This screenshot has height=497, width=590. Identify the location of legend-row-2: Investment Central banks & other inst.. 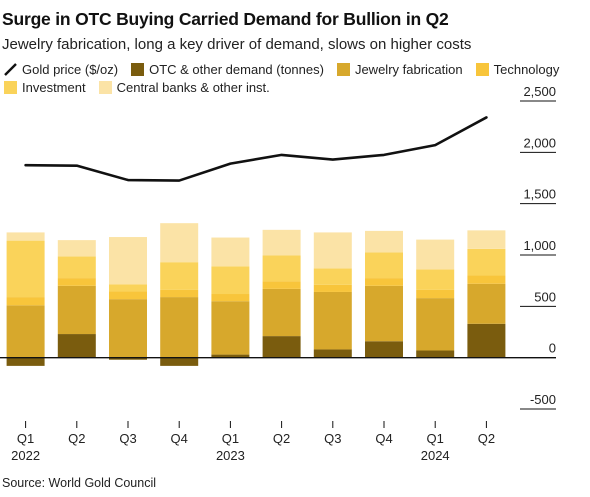
(297, 87).